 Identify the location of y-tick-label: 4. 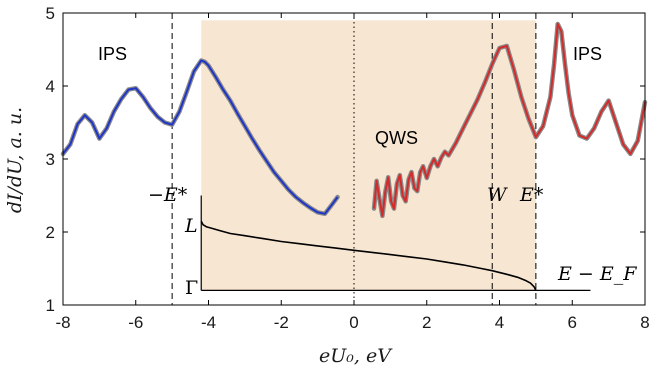
(50, 86).